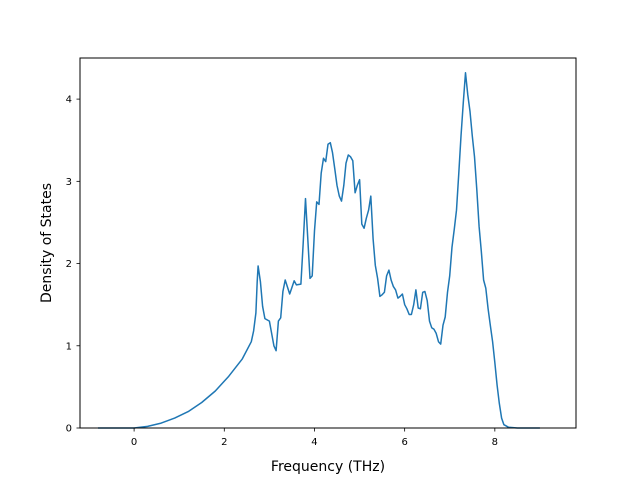 This screenshot has width=640, height=485. Describe the element at coordinates (134, 442) in the screenshot. I see `x-tick-label: 0` at that location.